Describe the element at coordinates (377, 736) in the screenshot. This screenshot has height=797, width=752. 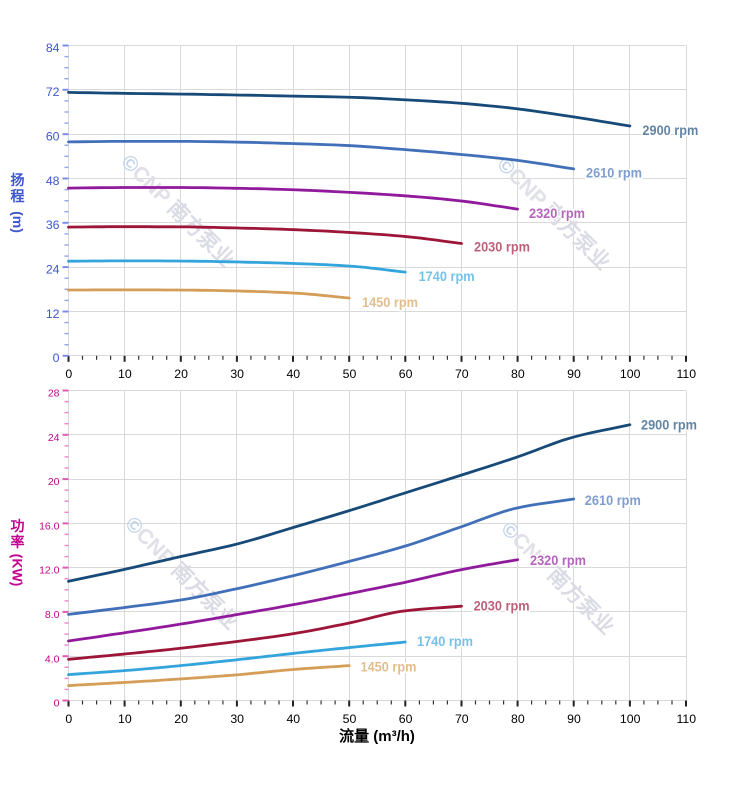
I see `svg-text: 流量 (m³/h)` at that location.